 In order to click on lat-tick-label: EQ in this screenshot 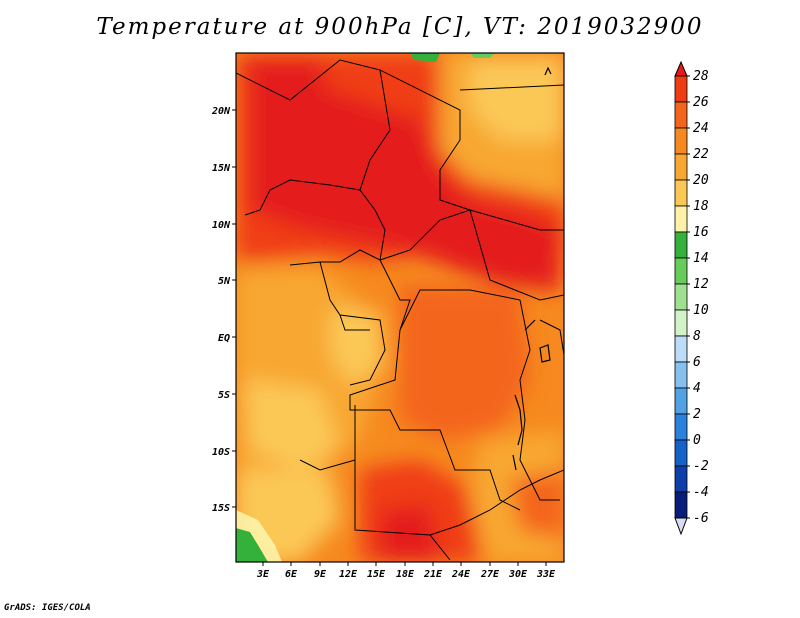, I will do `click(224, 338)`.